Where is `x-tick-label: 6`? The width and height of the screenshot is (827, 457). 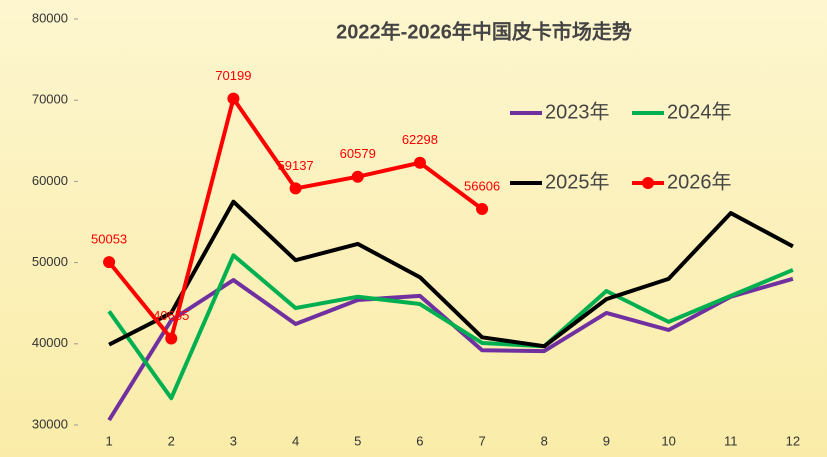 x-tick-label: 6 is located at coordinates (419, 440).